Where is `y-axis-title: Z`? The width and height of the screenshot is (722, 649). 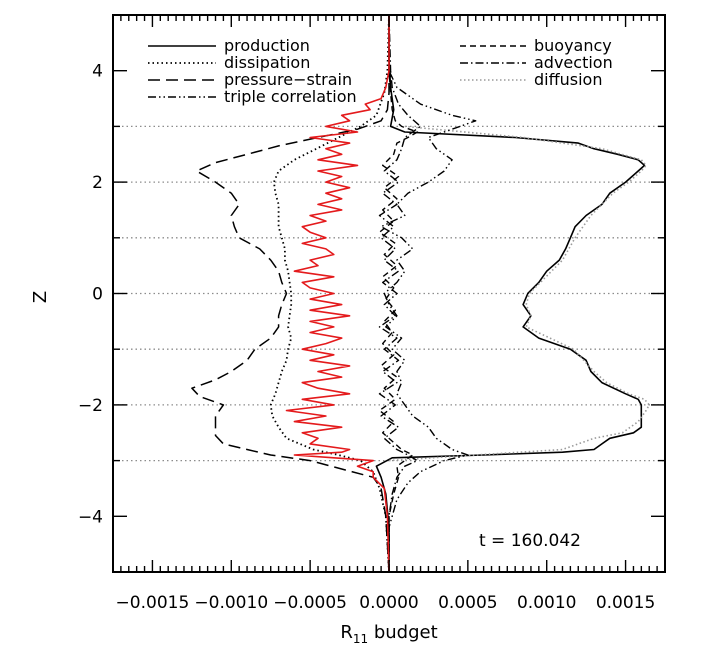 y-axis-title: Z is located at coordinates (40, 297).